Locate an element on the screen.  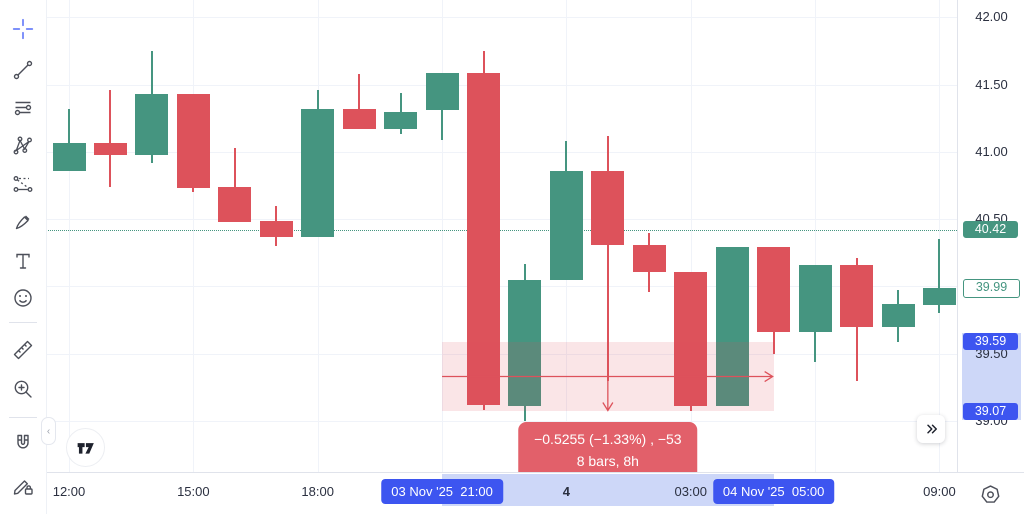
pencil-lock-icon is located at coordinates (23, 487).